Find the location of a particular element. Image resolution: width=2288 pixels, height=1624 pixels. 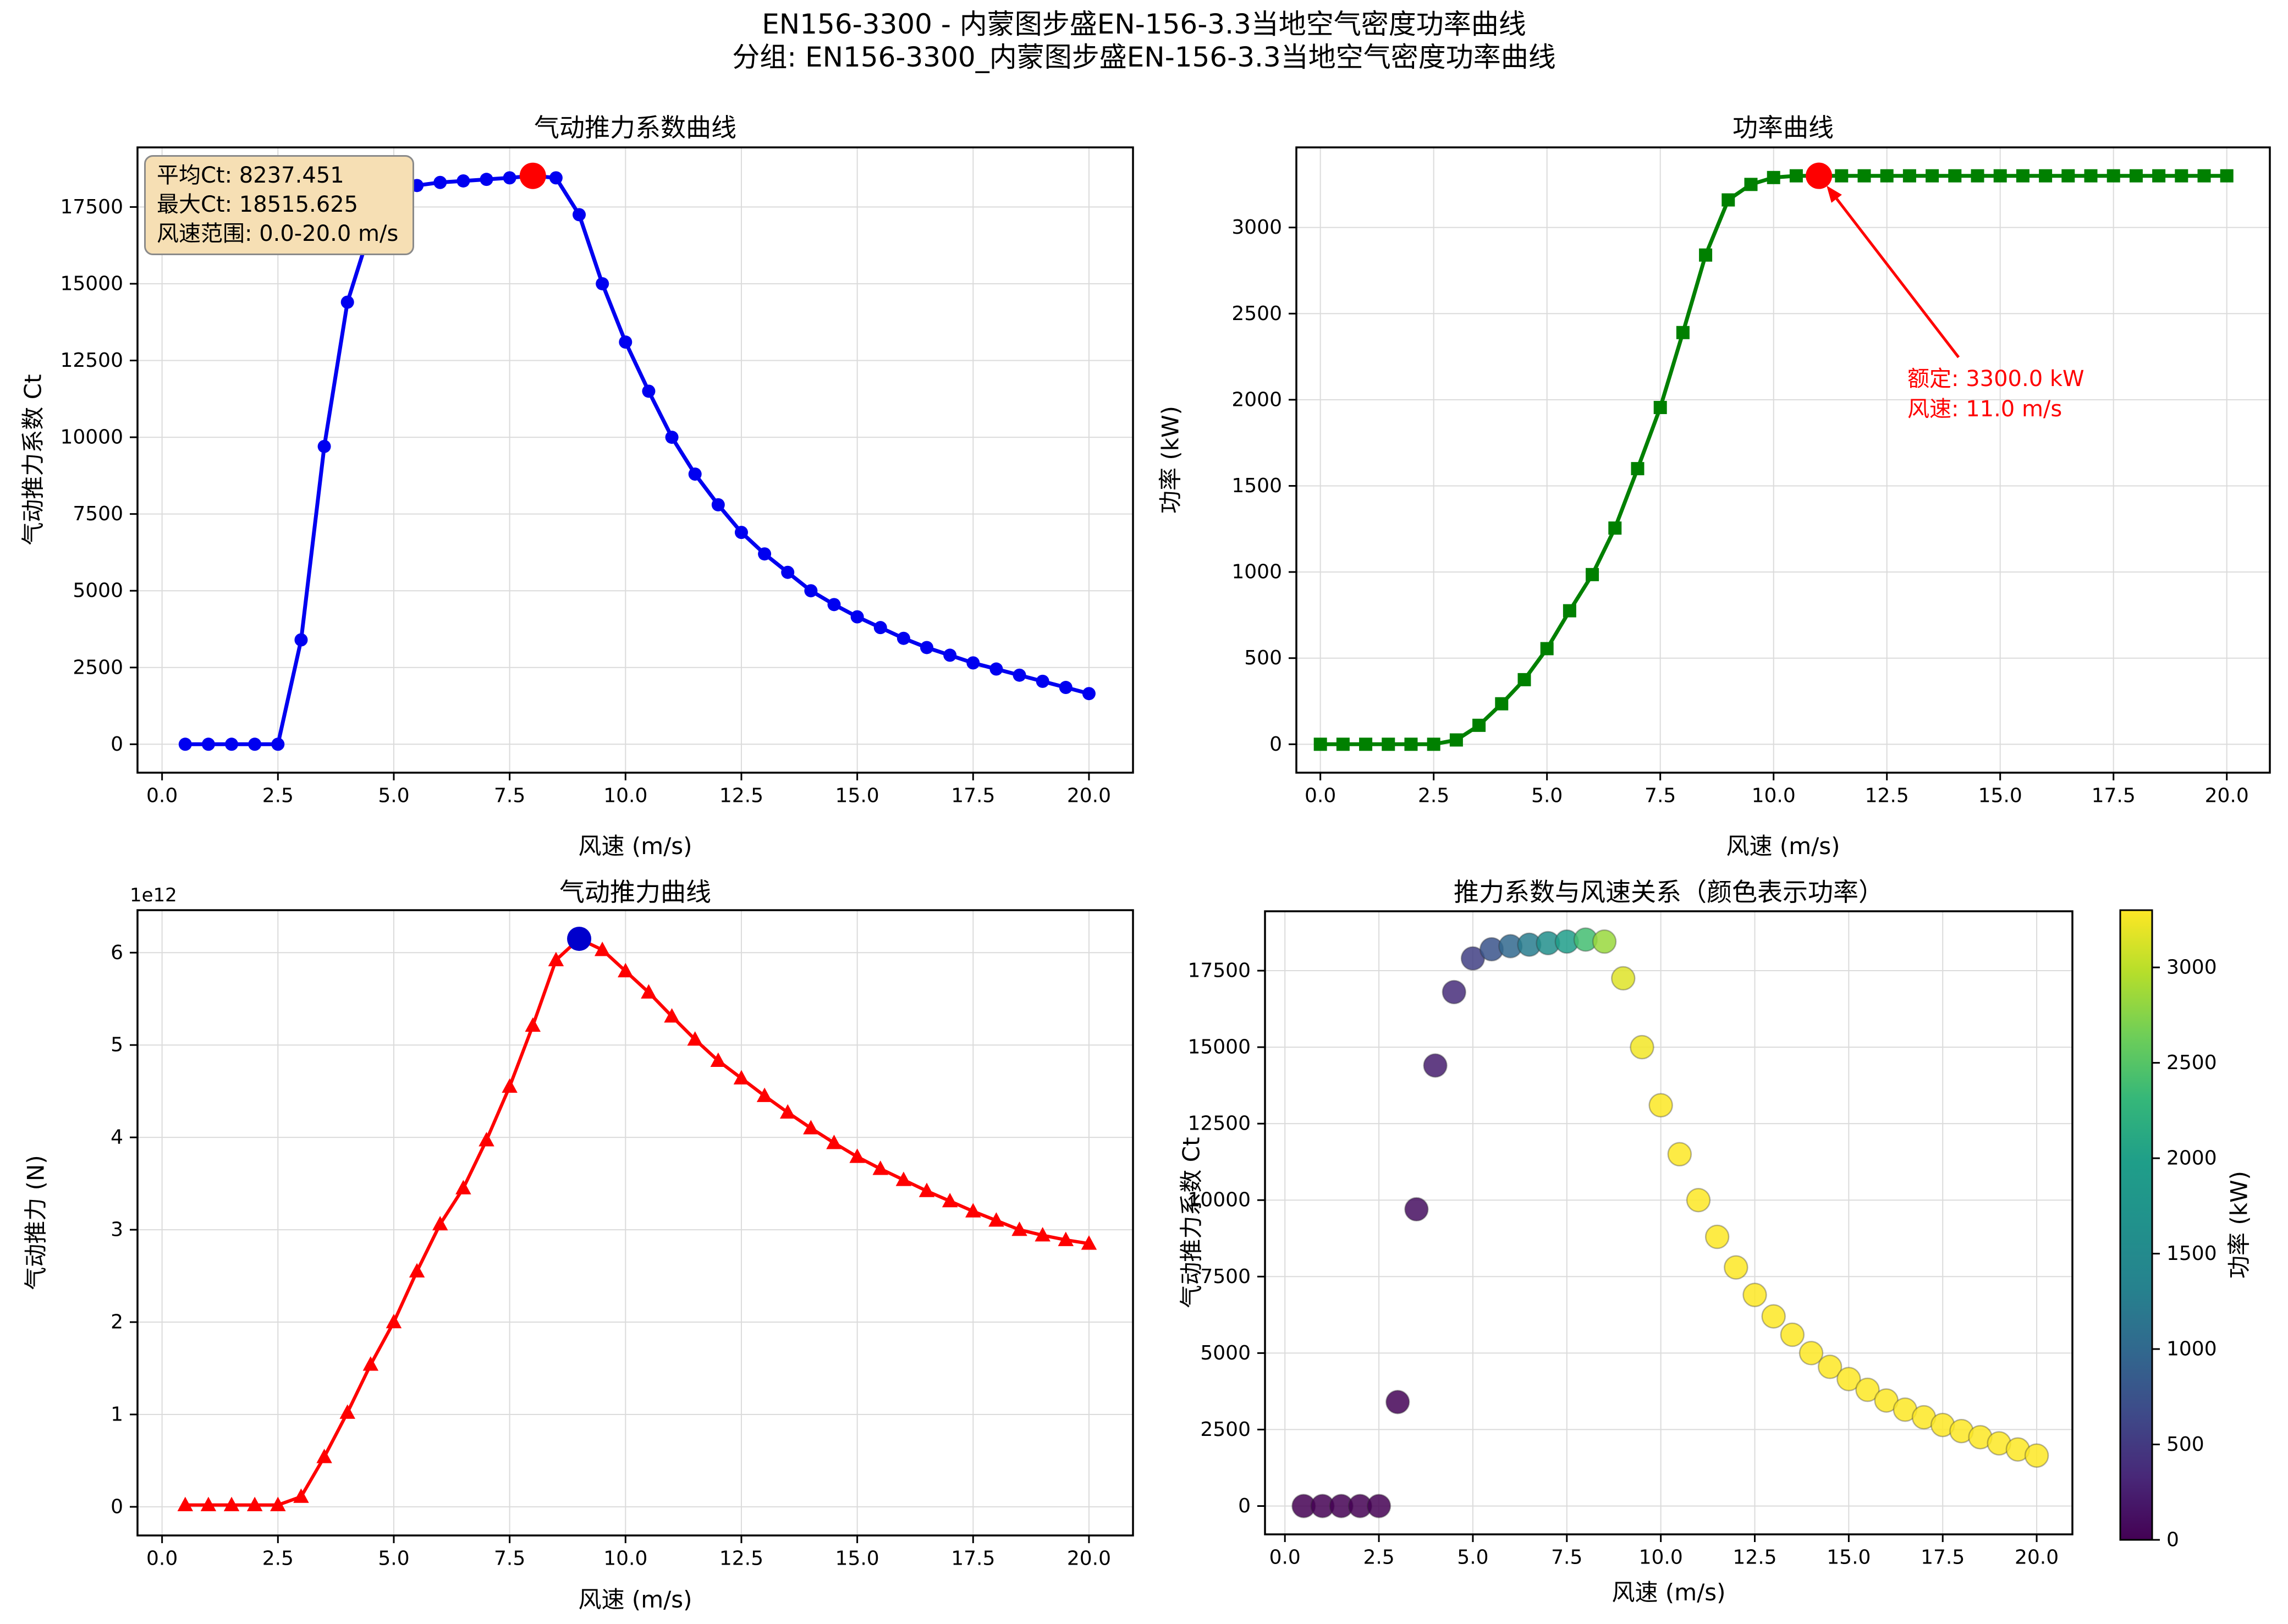

y-tick-label: 12500 is located at coordinates (91, 360).